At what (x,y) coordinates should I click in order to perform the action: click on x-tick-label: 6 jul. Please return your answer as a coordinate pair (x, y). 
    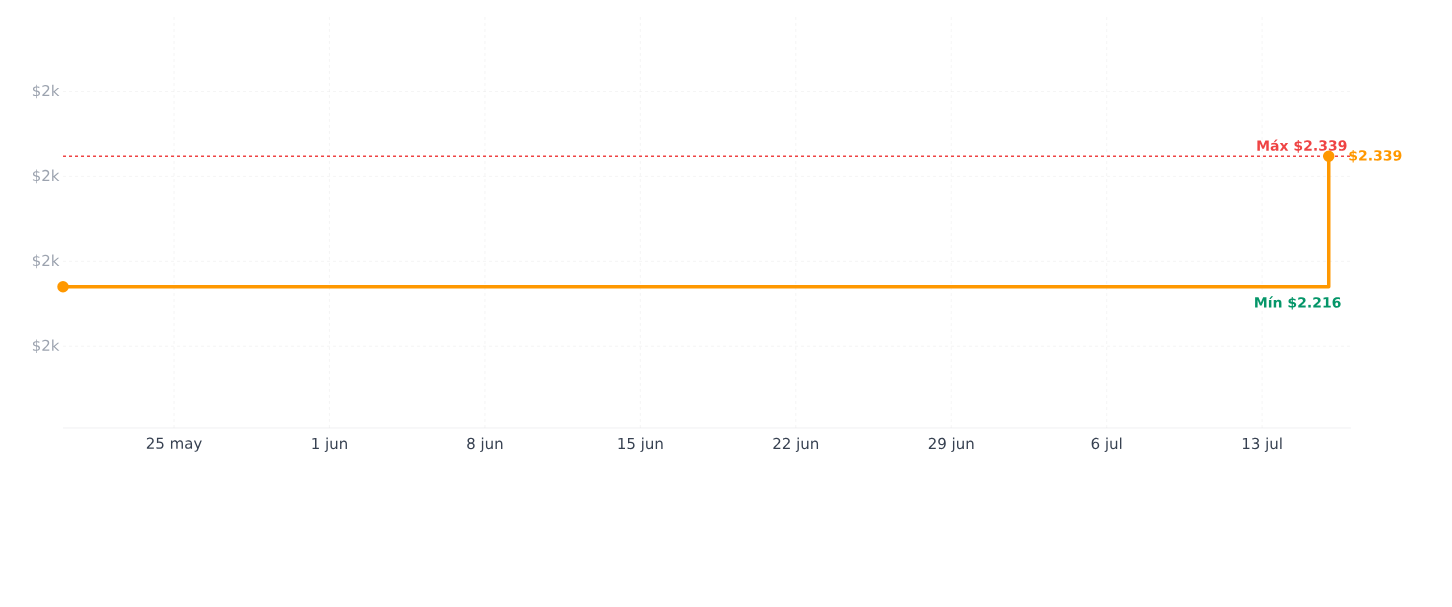
    Looking at the image, I should click on (1106, 445).